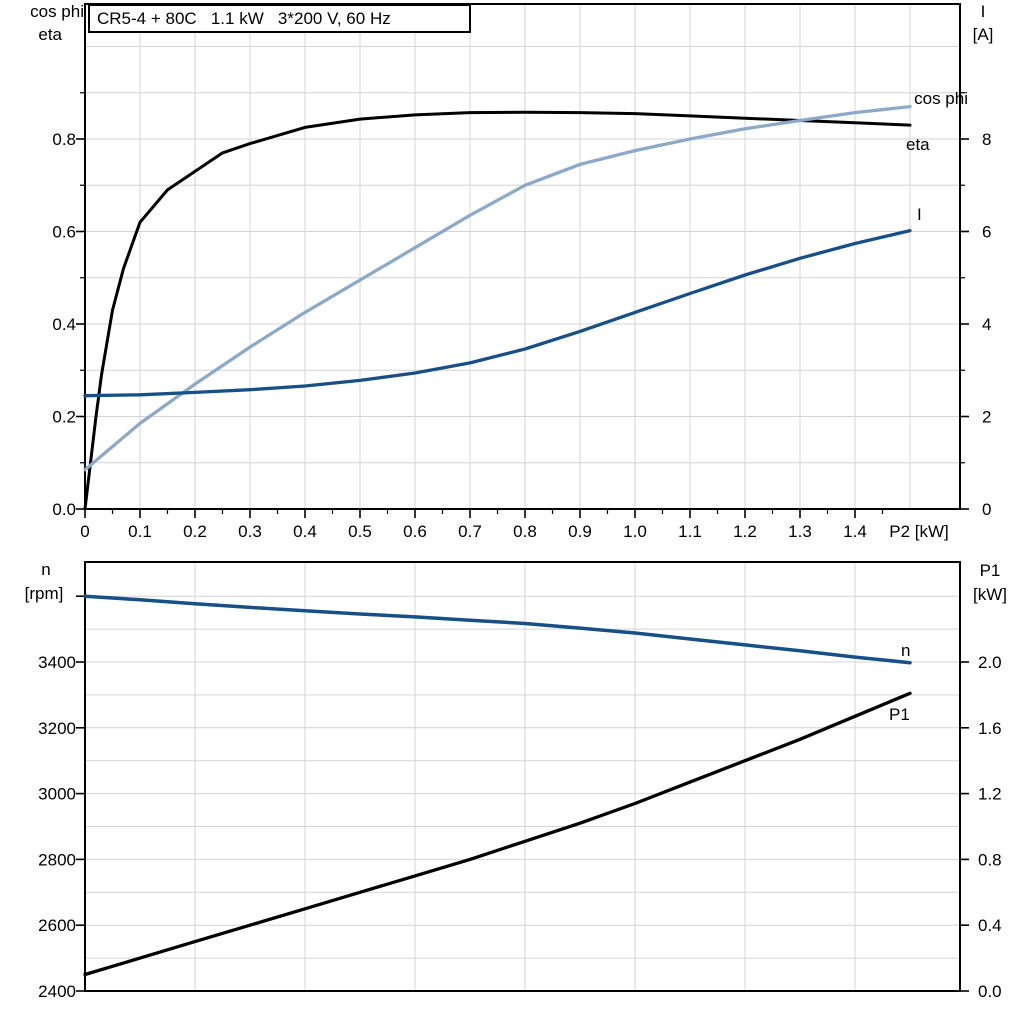  What do you see at coordinates (64, 139) in the screenshot?
I see `left-tick-label: 0.8` at bounding box center [64, 139].